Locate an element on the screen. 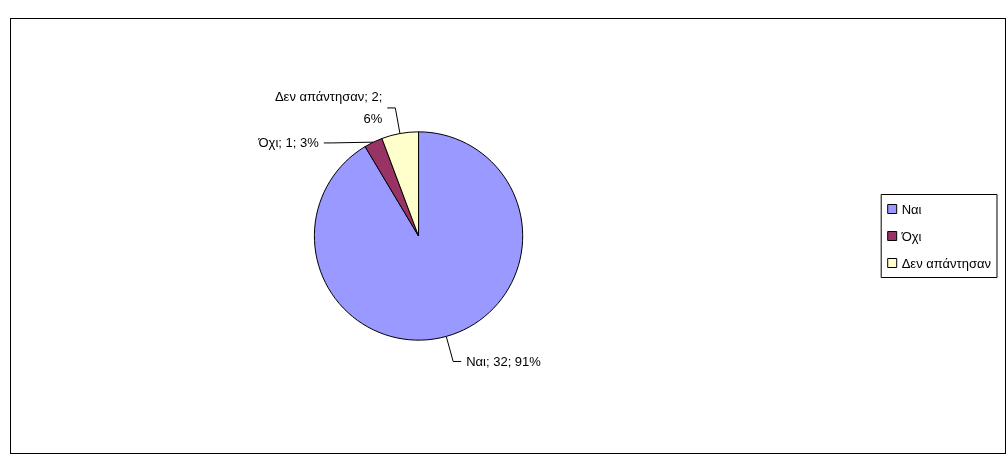 Image resolution: width=1006 pixels, height=454 pixels. data-label: Ναι; 32; 91% is located at coordinates (504, 361).